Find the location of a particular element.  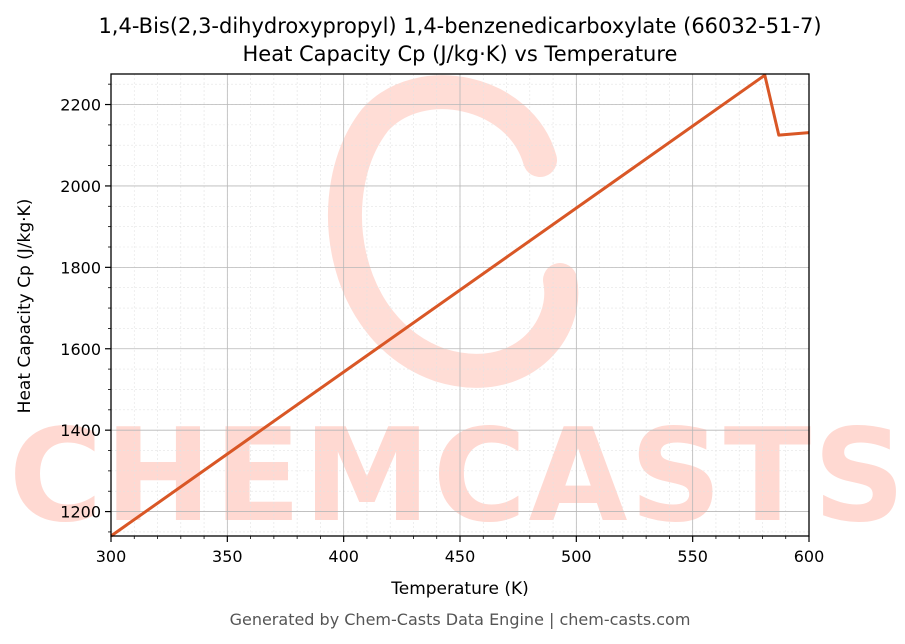

y-tick-label: 1200 is located at coordinates (80, 512).